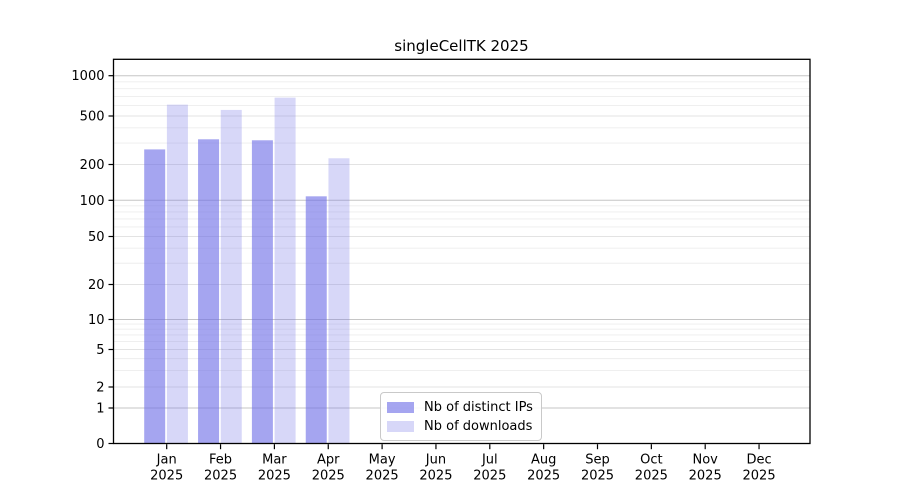 The width and height of the screenshot is (900, 500). What do you see at coordinates (100, 388) in the screenshot?
I see `y-tick-label: 2` at bounding box center [100, 388].